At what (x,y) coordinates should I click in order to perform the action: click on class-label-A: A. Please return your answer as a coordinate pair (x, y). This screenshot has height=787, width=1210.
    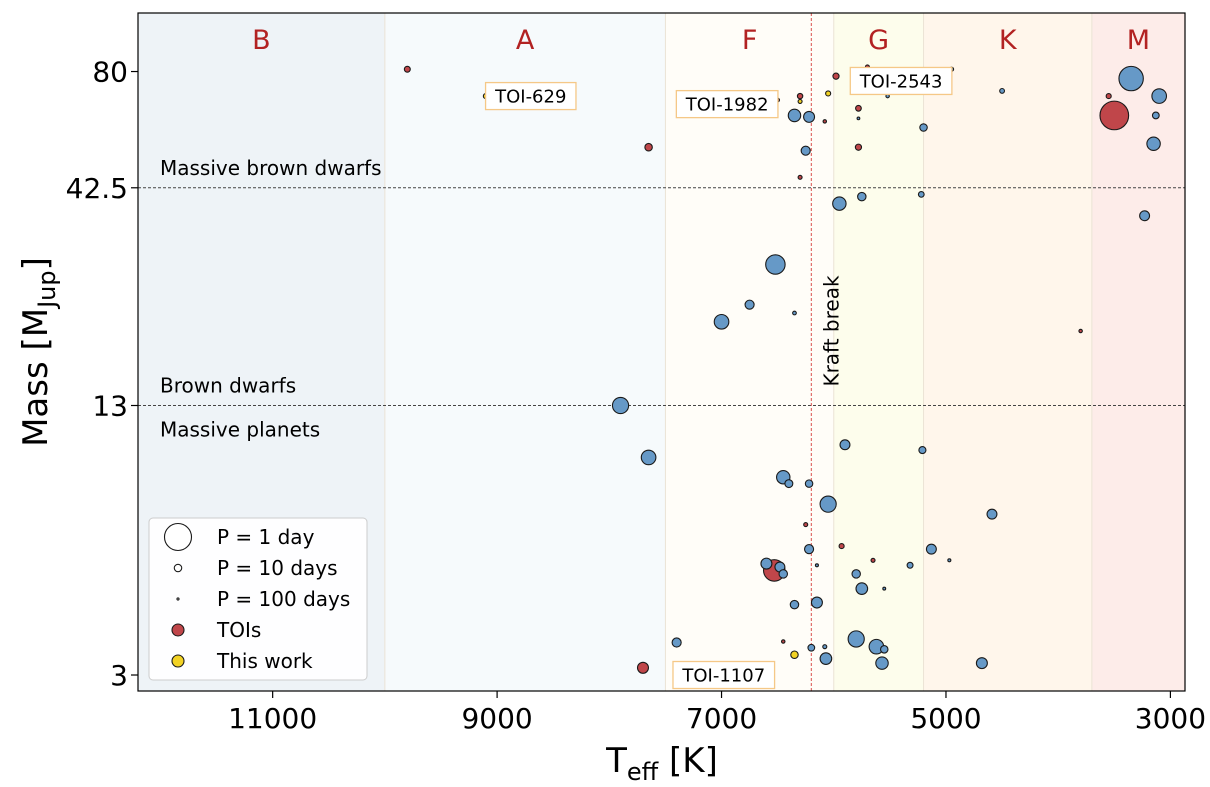
    Looking at the image, I should click on (525, 40).